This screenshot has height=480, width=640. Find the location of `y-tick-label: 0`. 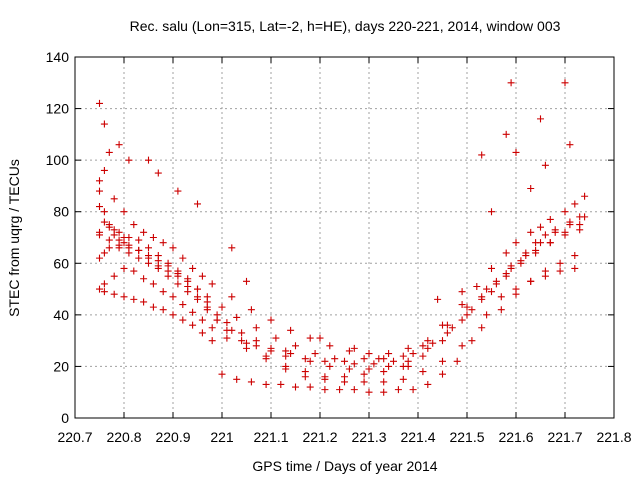

y-tick-label: 0 is located at coordinates (65, 418).